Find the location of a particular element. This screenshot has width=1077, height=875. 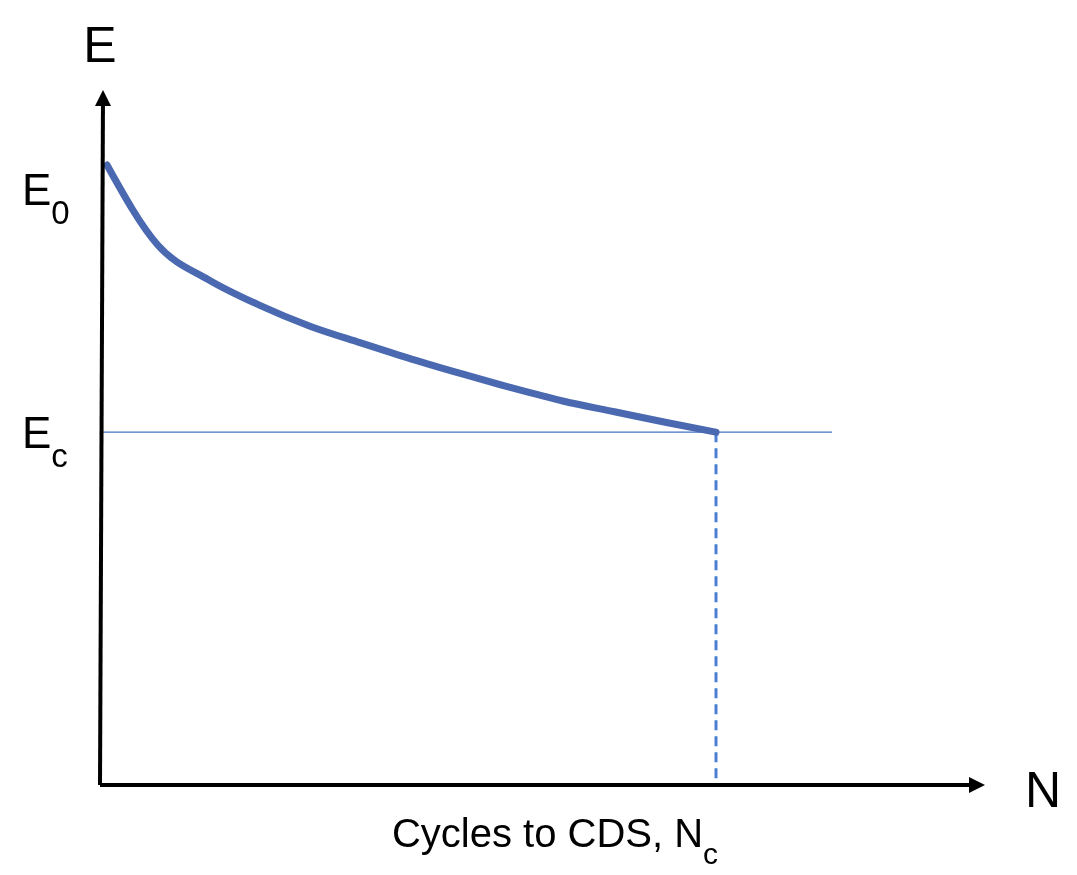

text: N is located at coordinates (1043, 790).